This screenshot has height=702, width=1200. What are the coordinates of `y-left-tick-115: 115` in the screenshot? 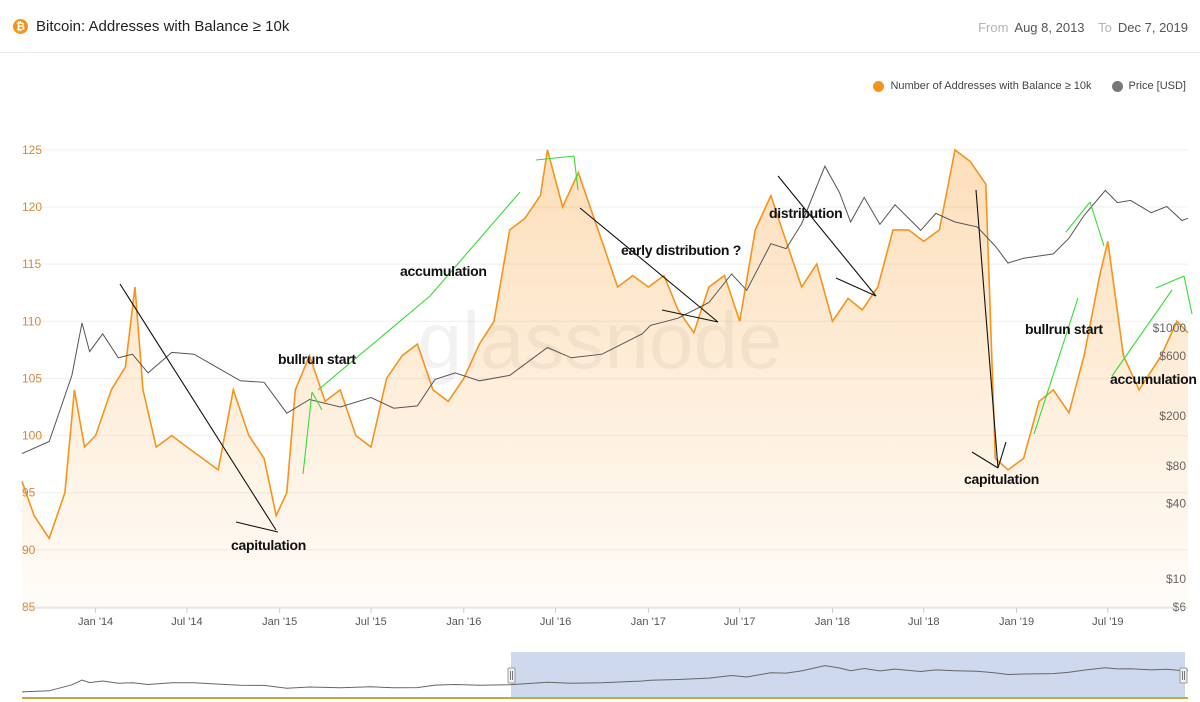 It's located at (31, 264).